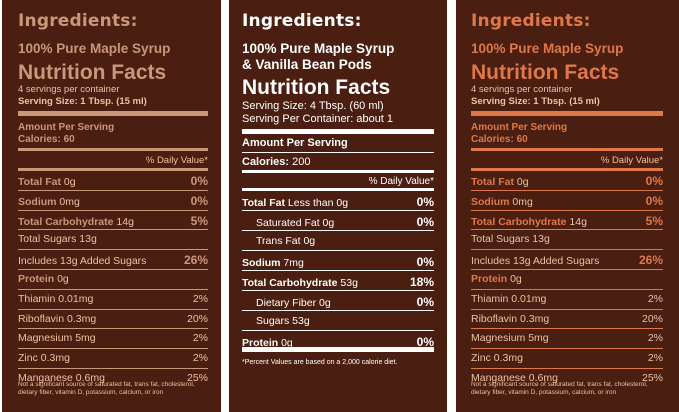 Image resolution: width=679 pixels, height=412 pixels. Describe the element at coordinates (82, 101) in the screenshot. I see `serving-size: Serving Size: 1 Tbsp. (15 ml)` at that location.